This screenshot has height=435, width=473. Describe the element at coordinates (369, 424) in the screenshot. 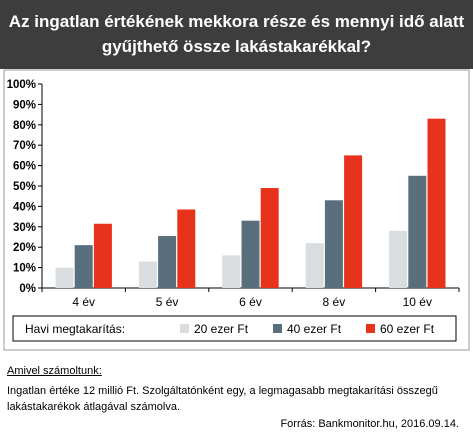

I see `source-note: Forrás: Bankmonitor.hu, 2016.09.14.` at that location.